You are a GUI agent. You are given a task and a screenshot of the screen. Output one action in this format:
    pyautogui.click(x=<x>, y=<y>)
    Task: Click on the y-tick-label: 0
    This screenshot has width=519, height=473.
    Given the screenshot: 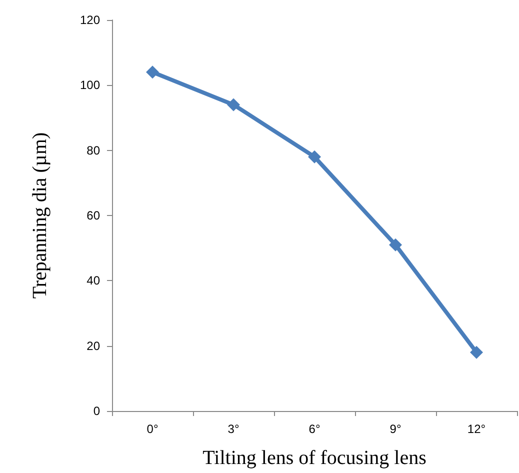 What is the action you would take?
    pyautogui.click(x=96, y=411)
    